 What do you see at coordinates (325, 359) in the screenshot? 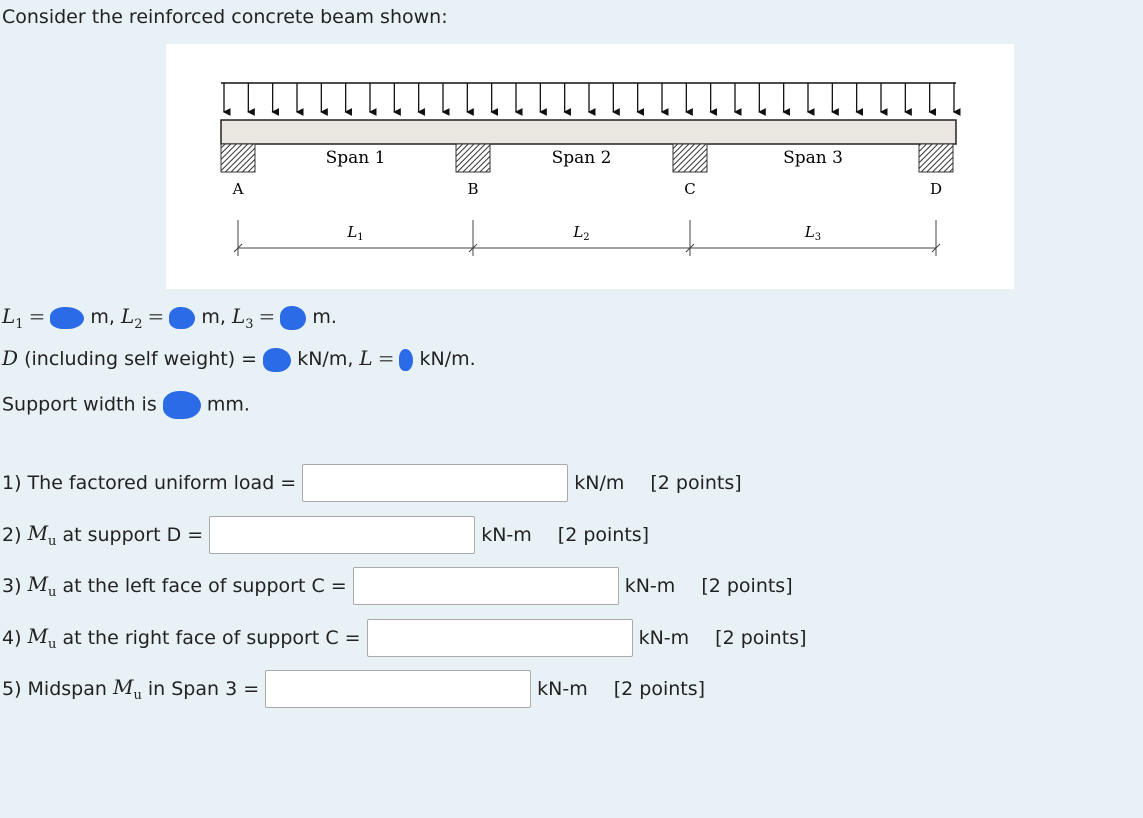
I see `unit-label: kN/m,` at bounding box center [325, 359].